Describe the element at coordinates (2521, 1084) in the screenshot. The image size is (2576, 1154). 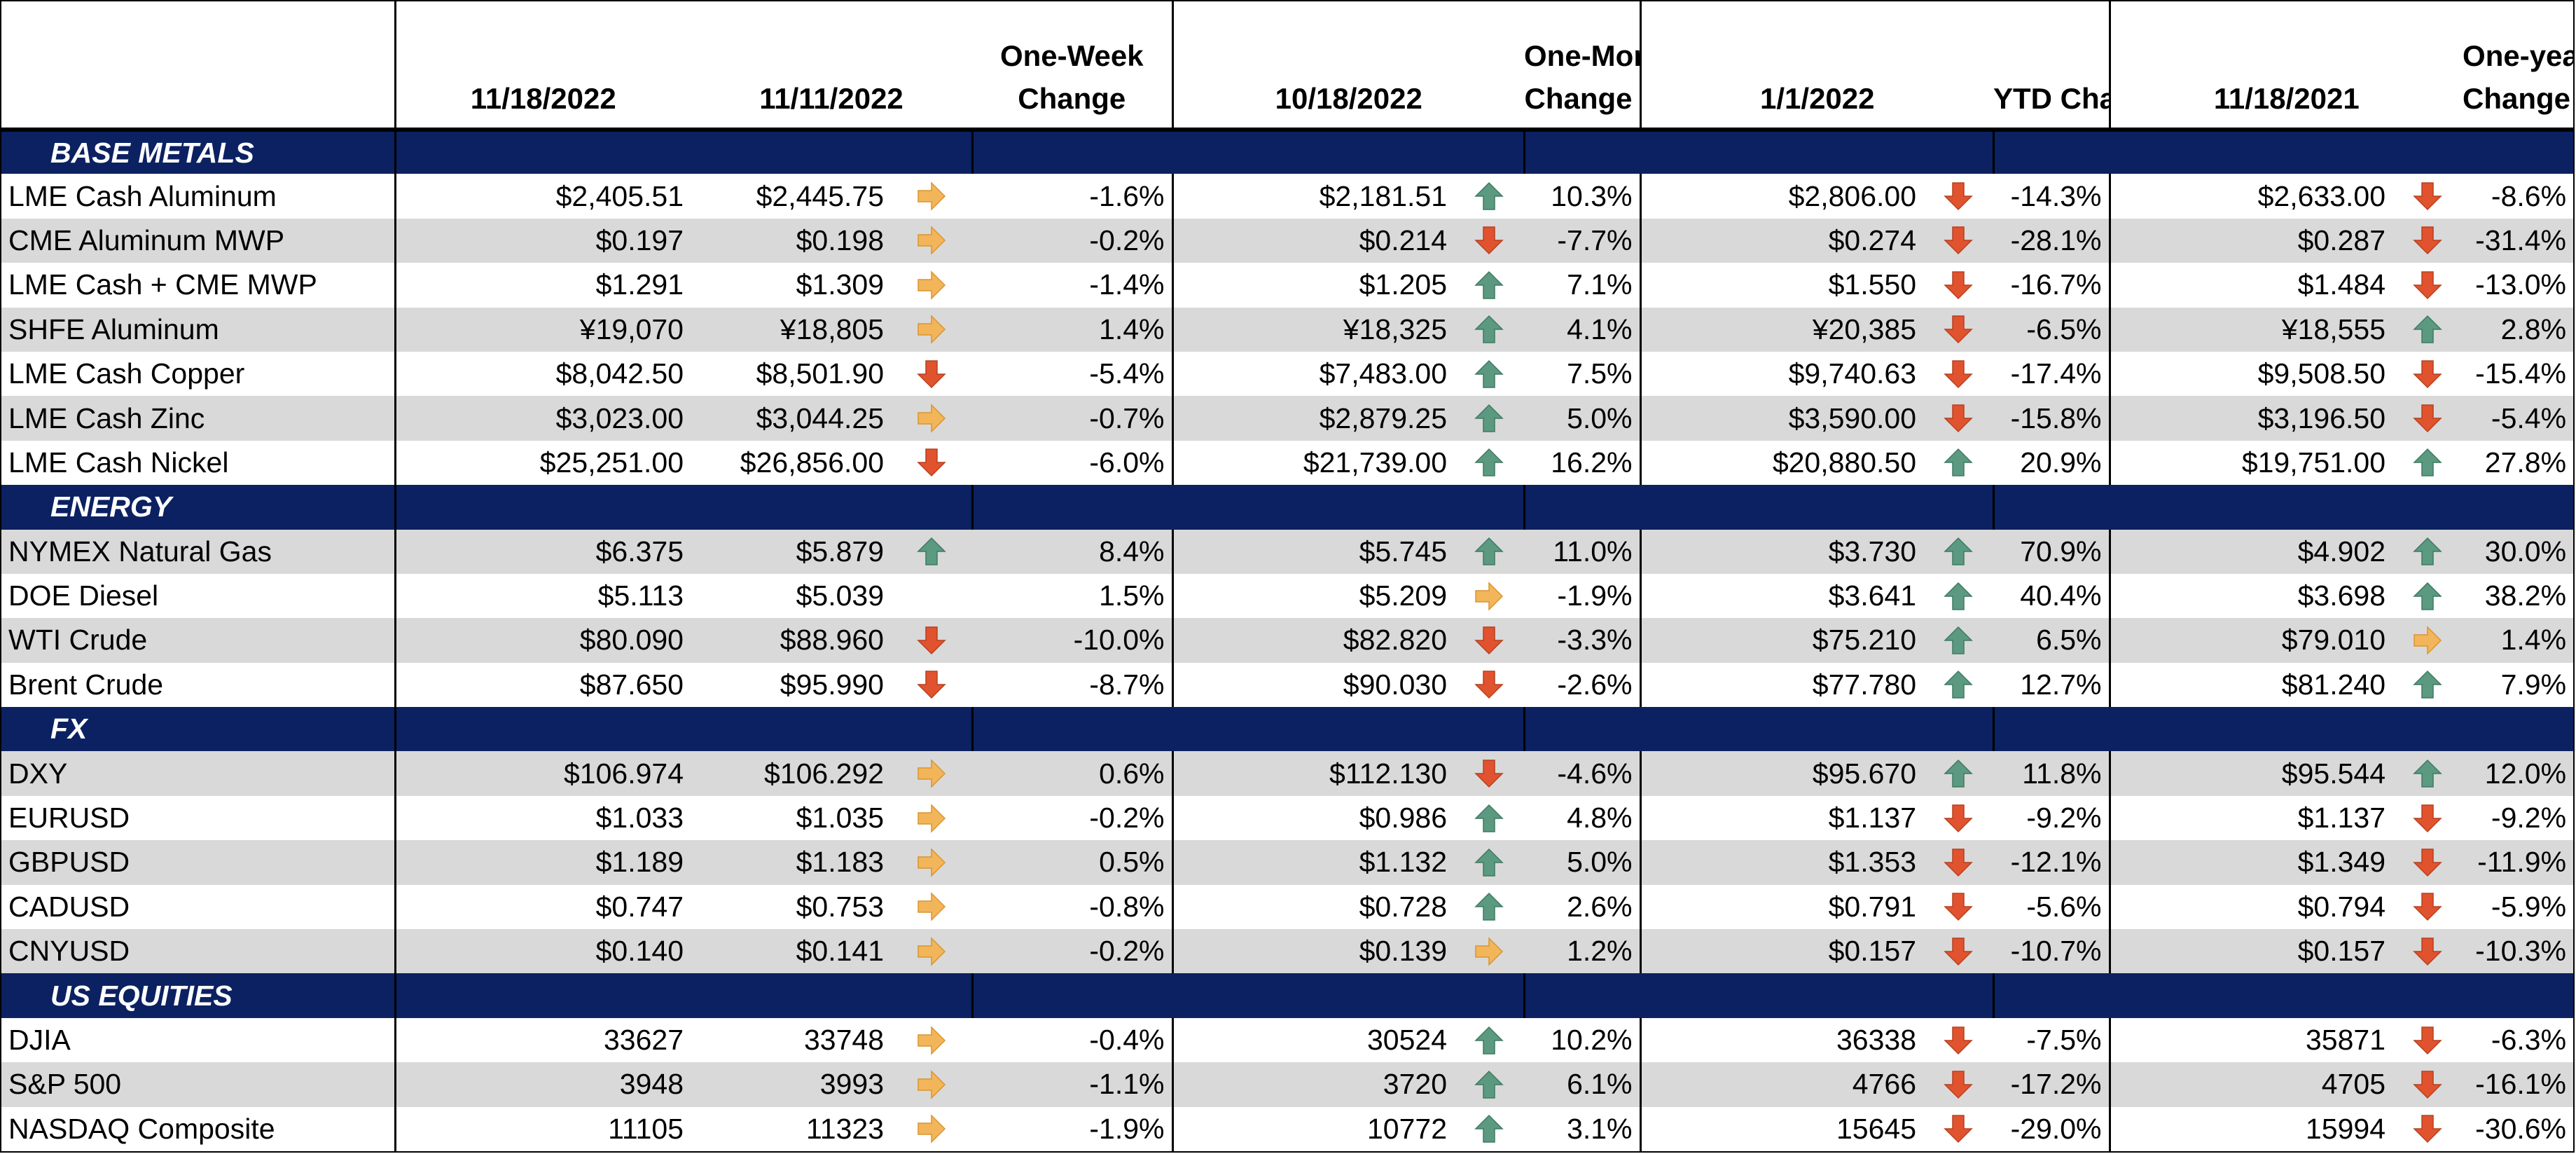
I see `year-change-value: -16.1%` at that location.